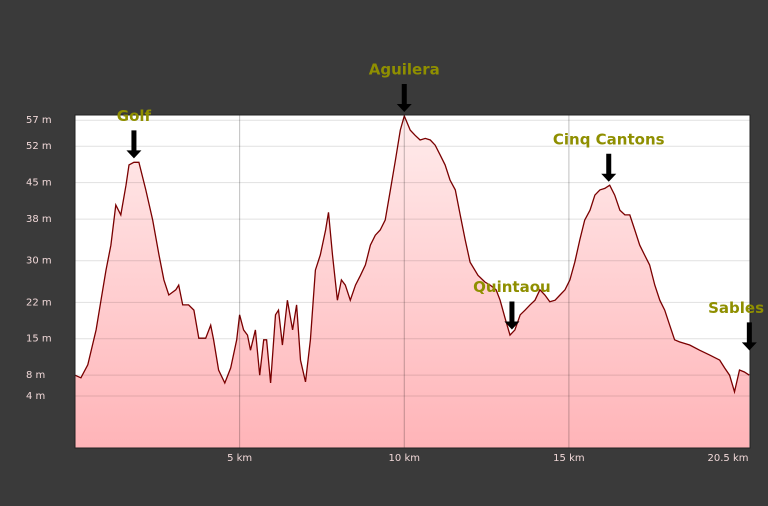 The image size is (768, 506). What do you see at coordinates (568, 458) in the screenshot?
I see `x-tick-label: 15 km` at bounding box center [568, 458].